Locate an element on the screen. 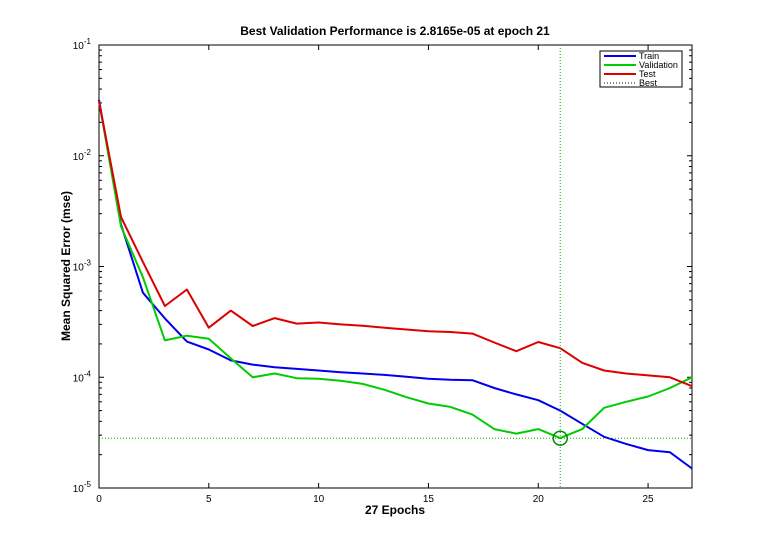  y-tick-exponent: -4 is located at coordinates (88, 373).